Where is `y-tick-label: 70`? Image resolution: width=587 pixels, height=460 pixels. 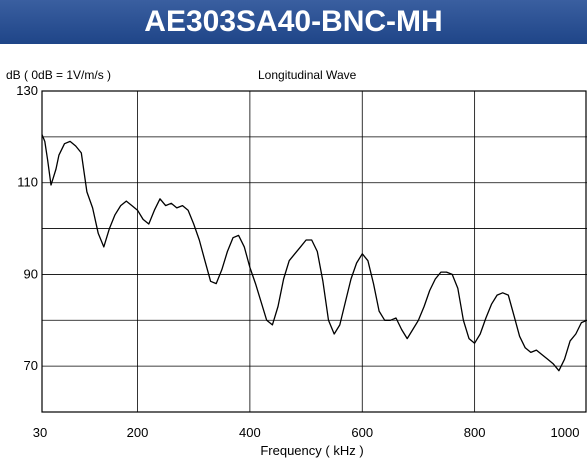 y-tick-label: 70 is located at coordinates (31, 365).